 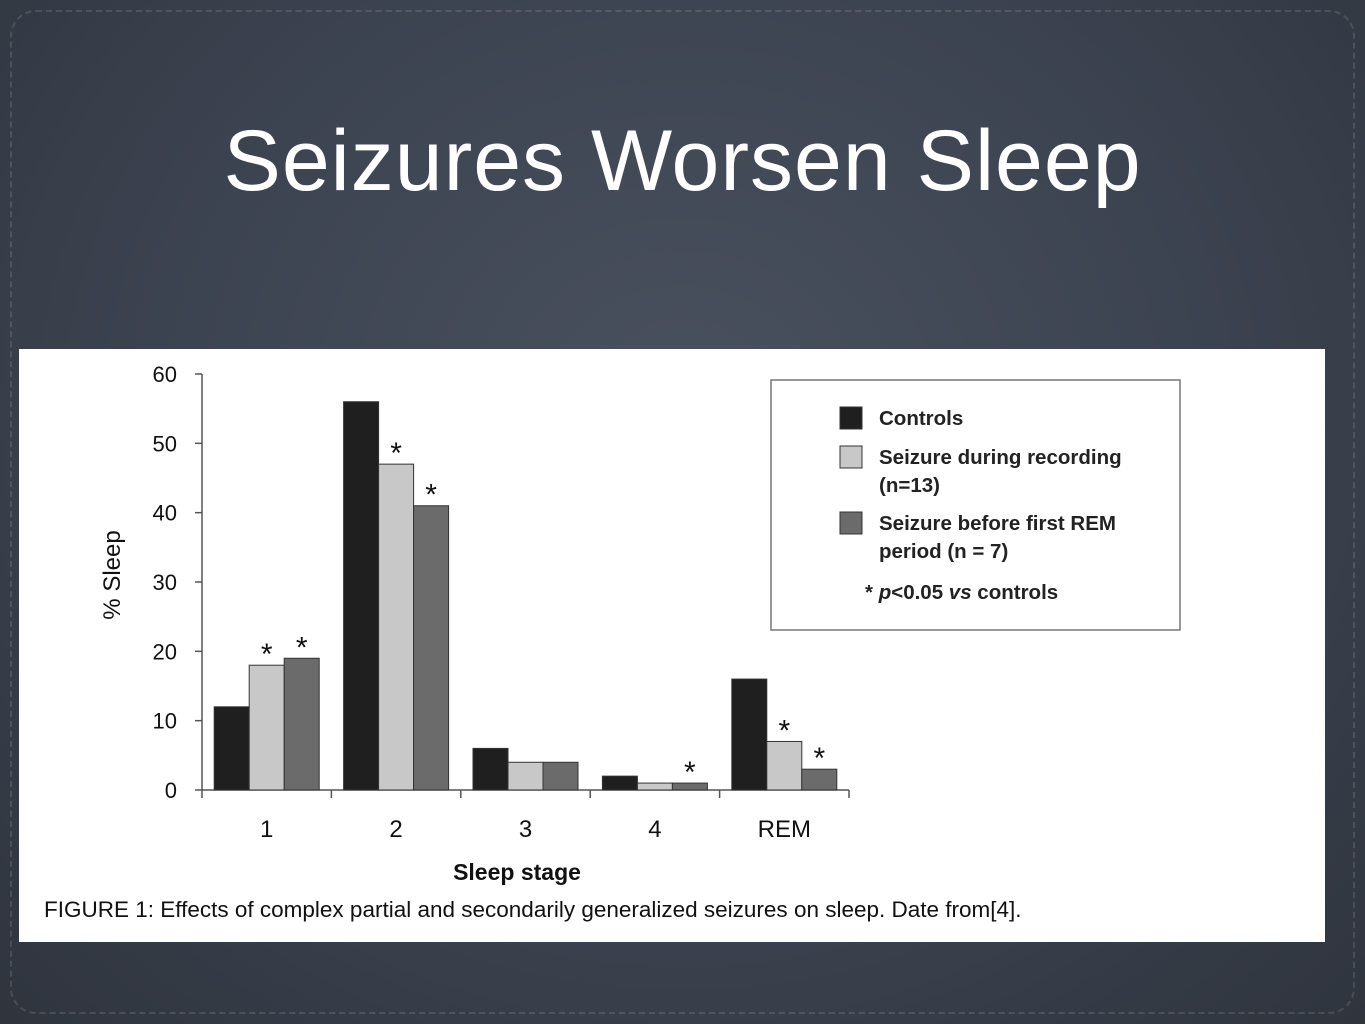 What do you see at coordinates (266, 829) in the screenshot?
I see `x-tick-label: 1` at bounding box center [266, 829].